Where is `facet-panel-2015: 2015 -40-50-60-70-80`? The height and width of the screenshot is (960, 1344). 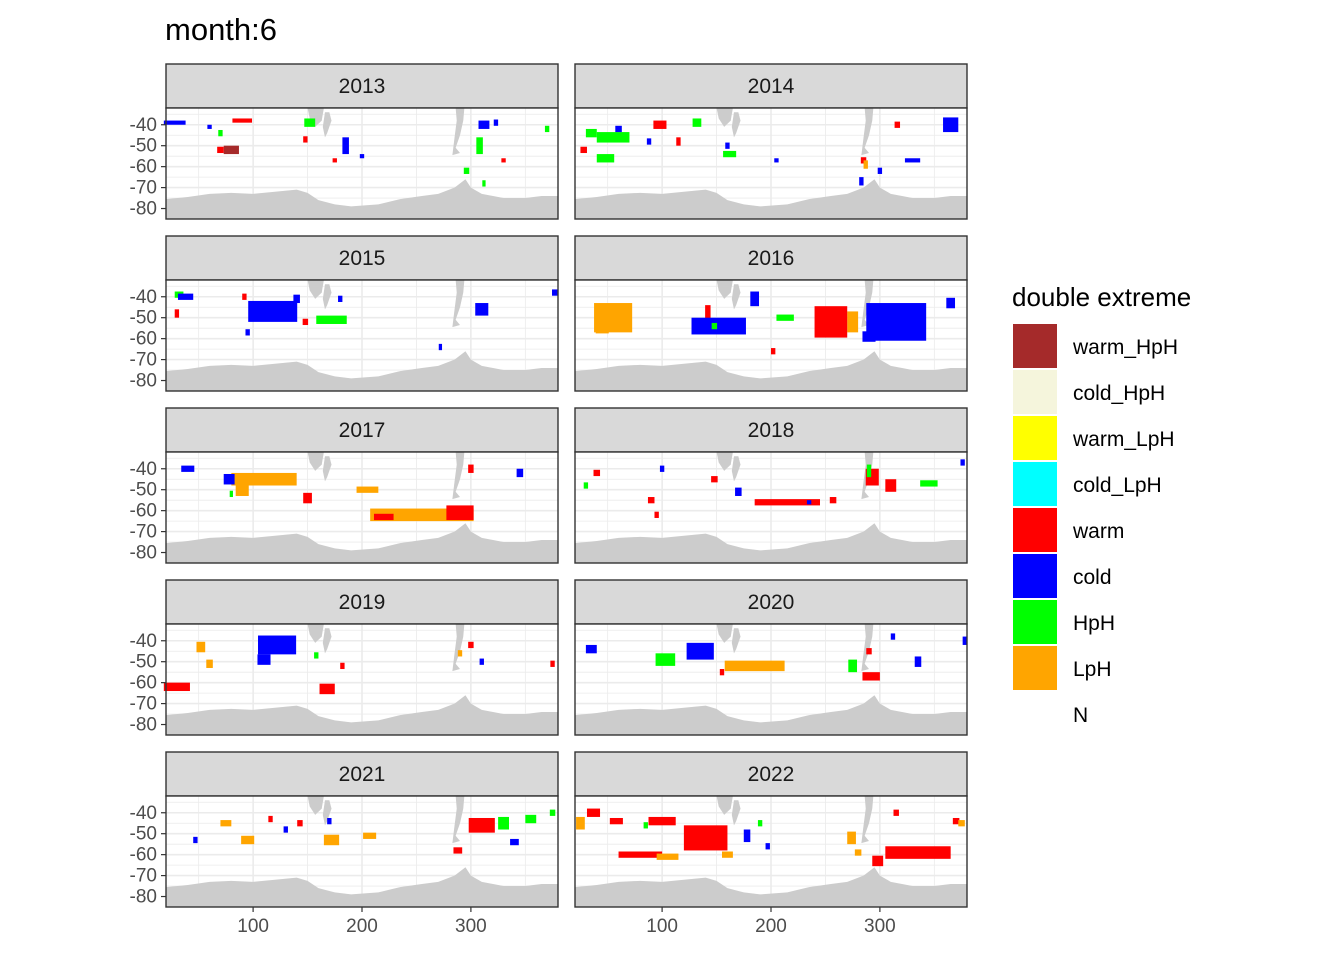
facet-panel-2015: 2015 -40-50-60-70-80 is located at coordinates (344, 313).